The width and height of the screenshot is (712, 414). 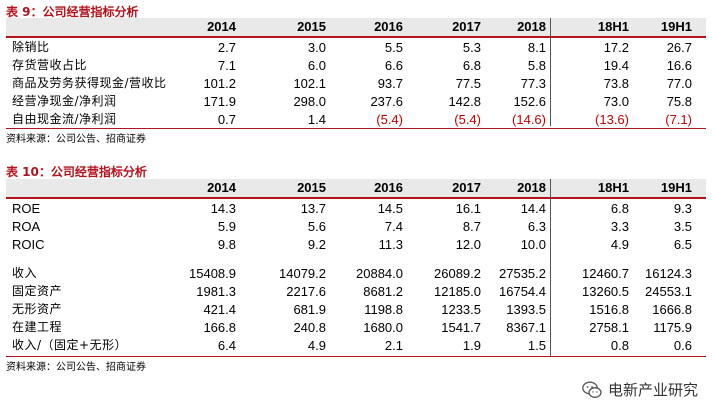 What do you see at coordinates (356, 28) in the screenshot?
I see `table9-header: 2014 2015 2016 2017 2018 18H1 19H1` at bounding box center [356, 28].